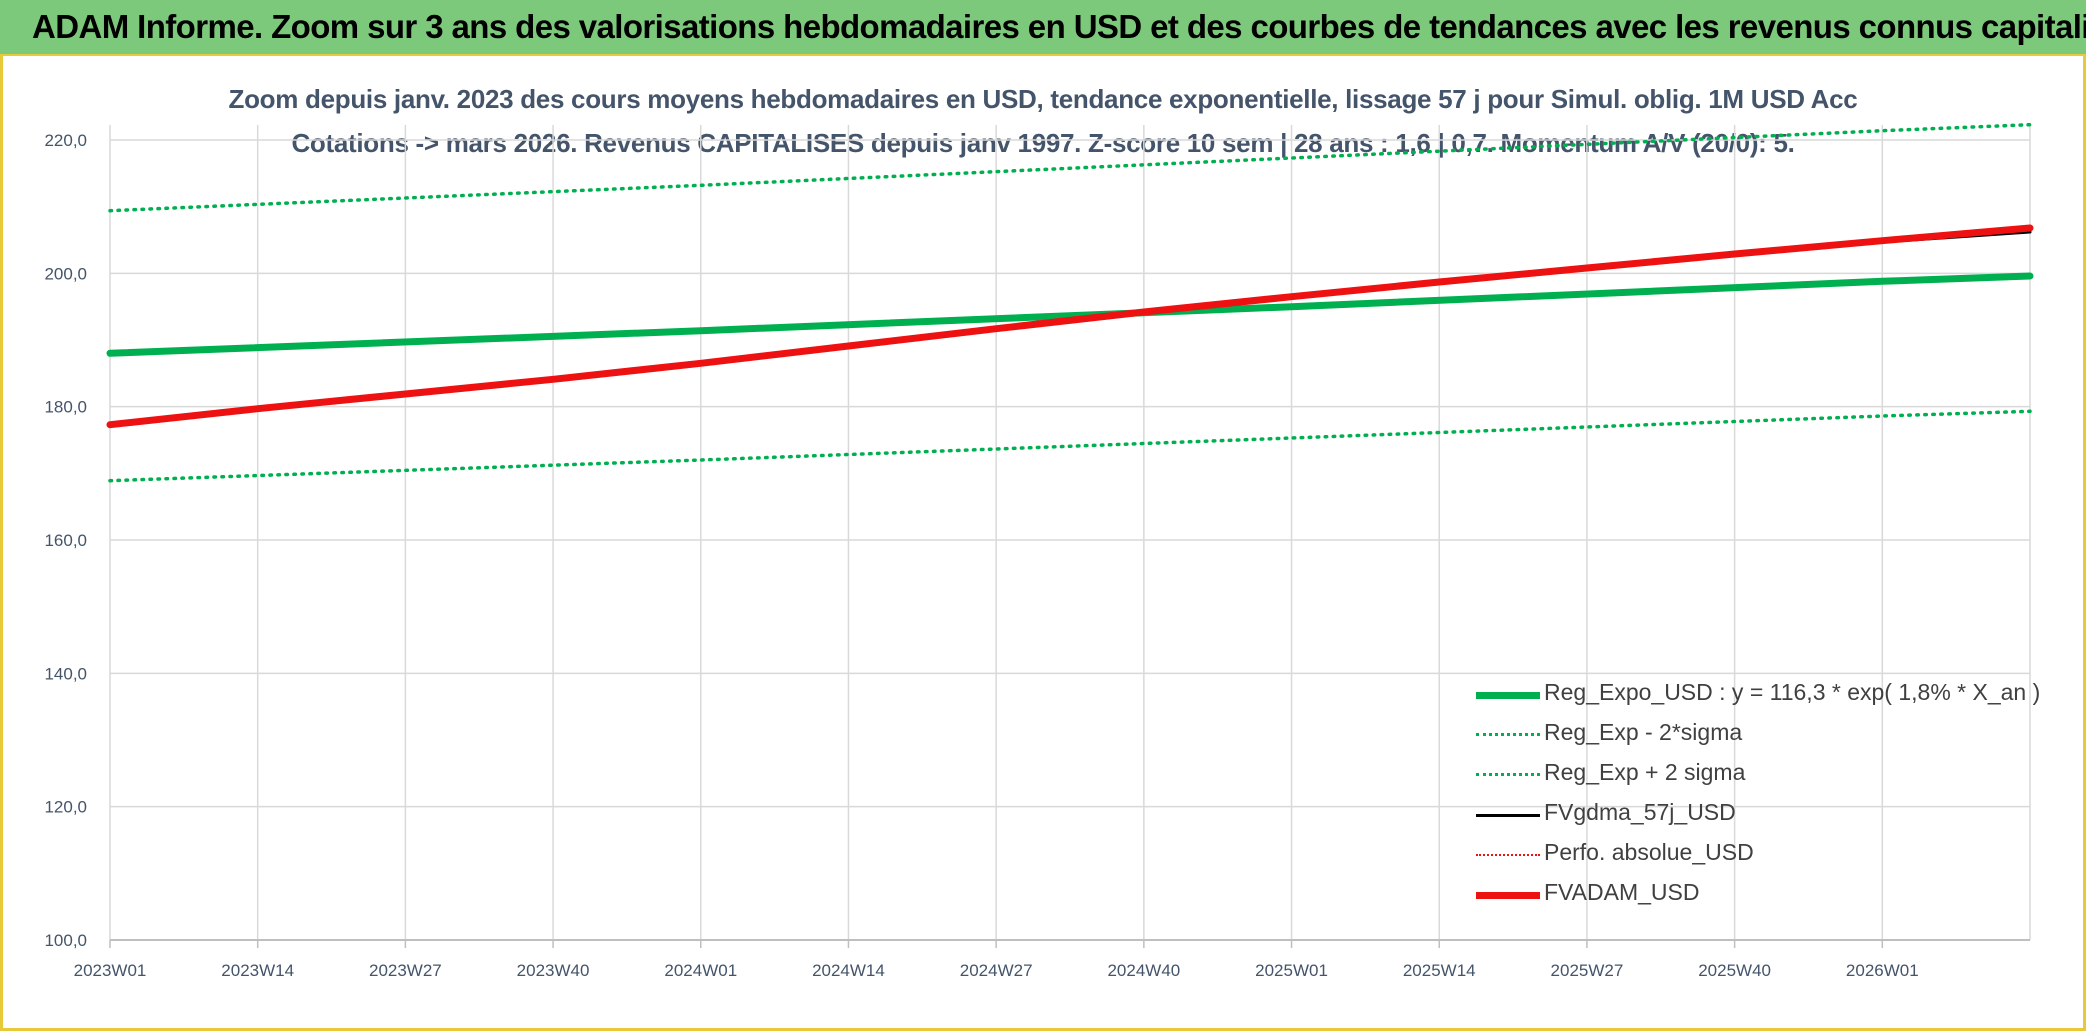 Image resolution: width=2086 pixels, height=1031 pixels. Describe the element at coordinates (1069, 943) in the screenshot. I see `axes` at that location.